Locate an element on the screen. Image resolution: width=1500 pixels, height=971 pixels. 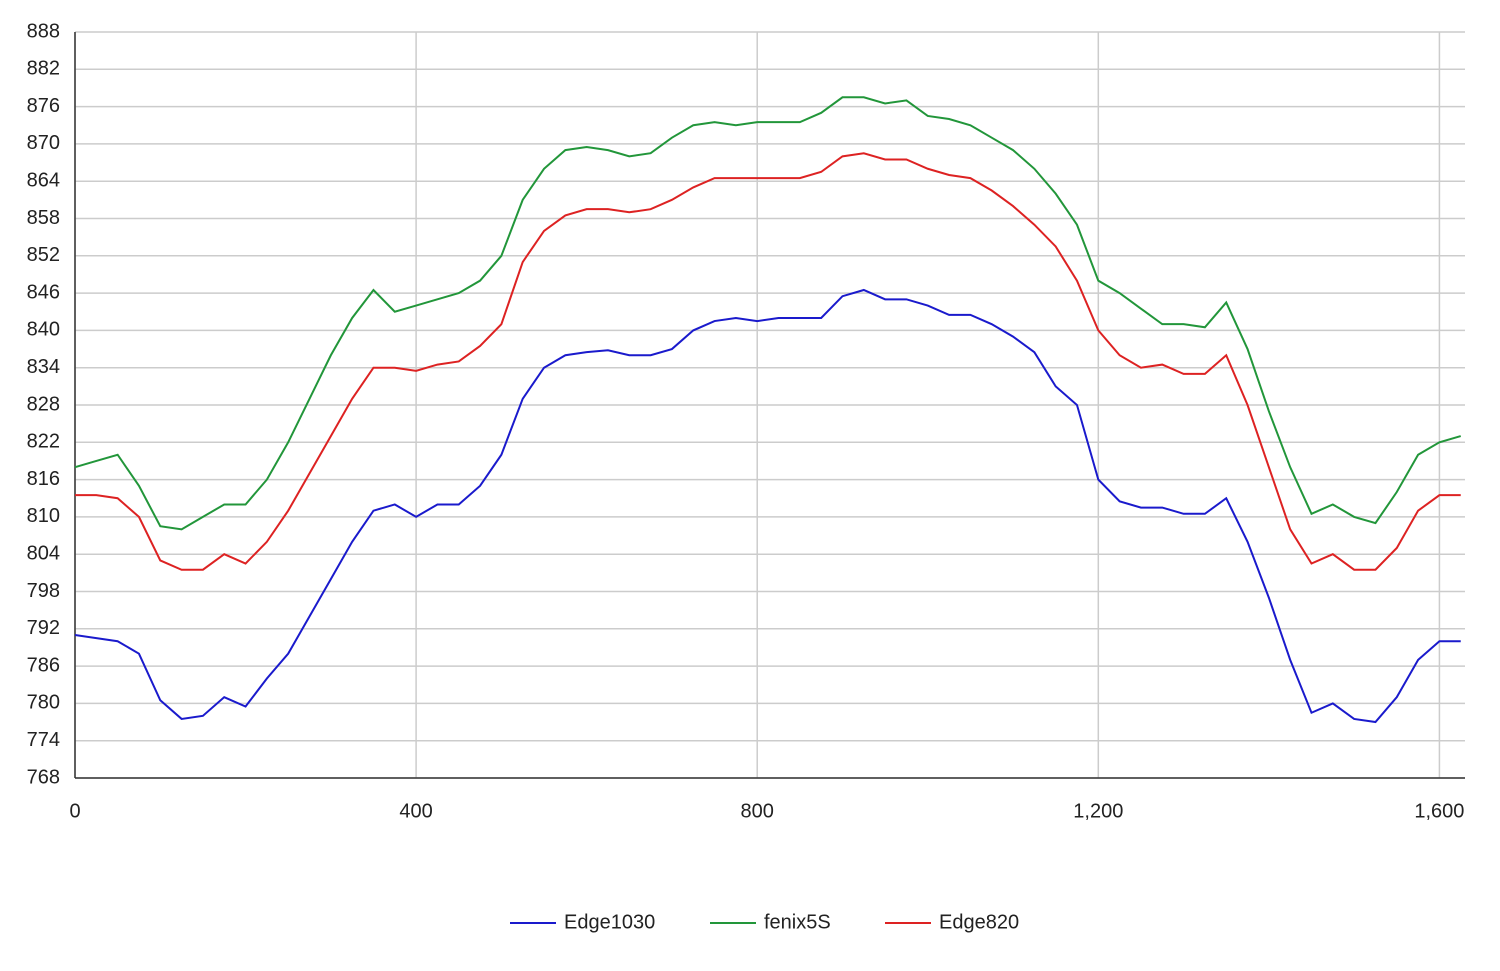
y-tick-label: 858 is located at coordinates (43, 218).